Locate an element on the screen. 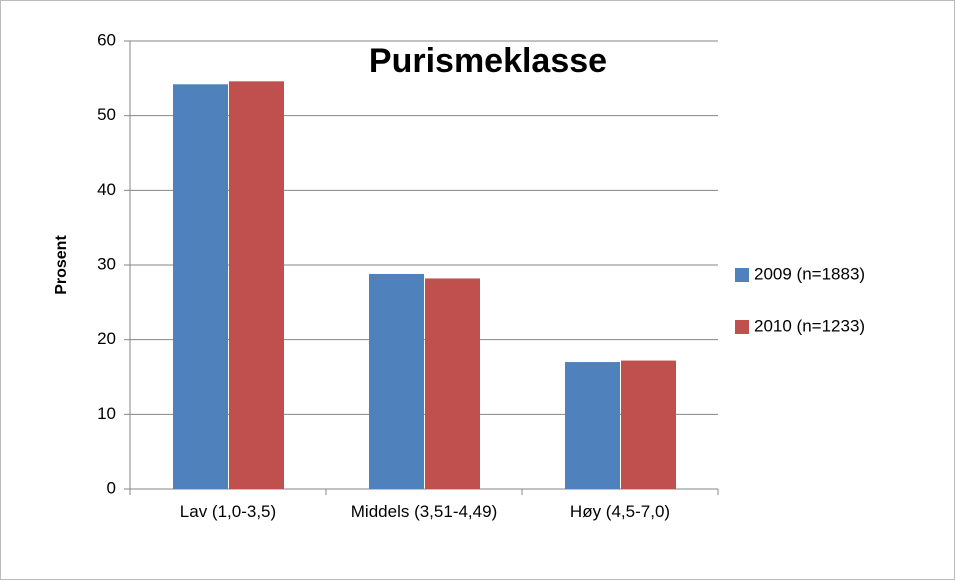 The height and width of the screenshot is (581, 956). legend-label: 2009 (n=1883) is located at coordinates (809, 273).